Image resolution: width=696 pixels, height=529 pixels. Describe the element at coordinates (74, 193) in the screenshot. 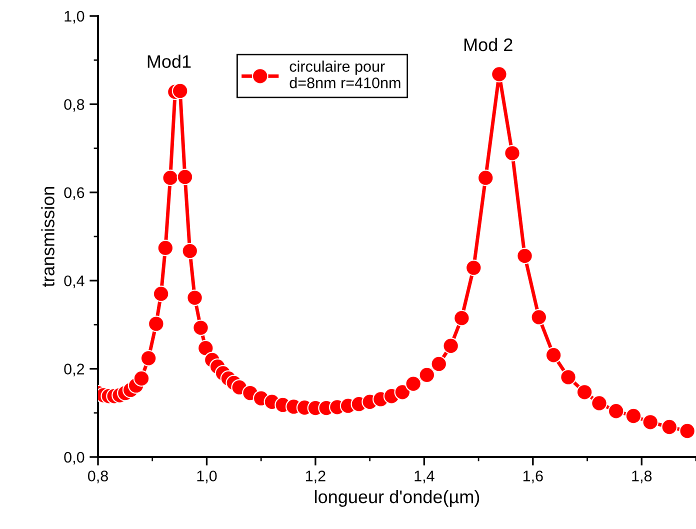

I see `y-tick-label: 0,6` at that location.